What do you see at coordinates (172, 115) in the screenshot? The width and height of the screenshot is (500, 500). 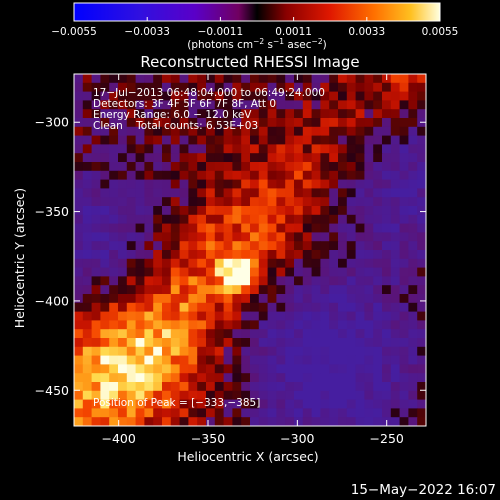 I see `annotation-energy-range: Energy Range: 6.0 − 12.0 keV` at bounding box center [172, 115].